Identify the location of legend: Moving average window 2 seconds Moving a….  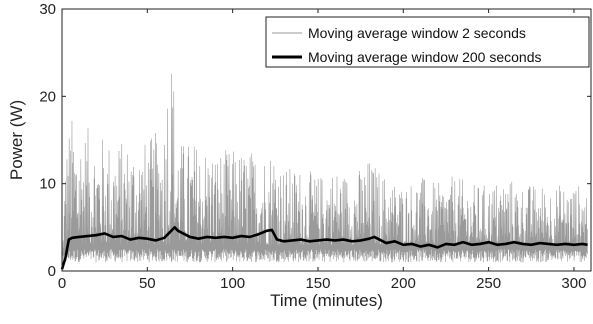
(427, 42).